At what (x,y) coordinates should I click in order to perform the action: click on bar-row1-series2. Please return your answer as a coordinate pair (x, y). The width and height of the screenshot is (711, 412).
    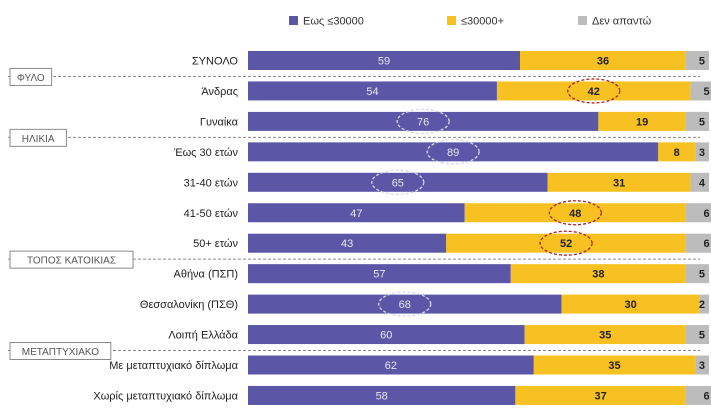
    Looking at the image, I should click on (700, 91).